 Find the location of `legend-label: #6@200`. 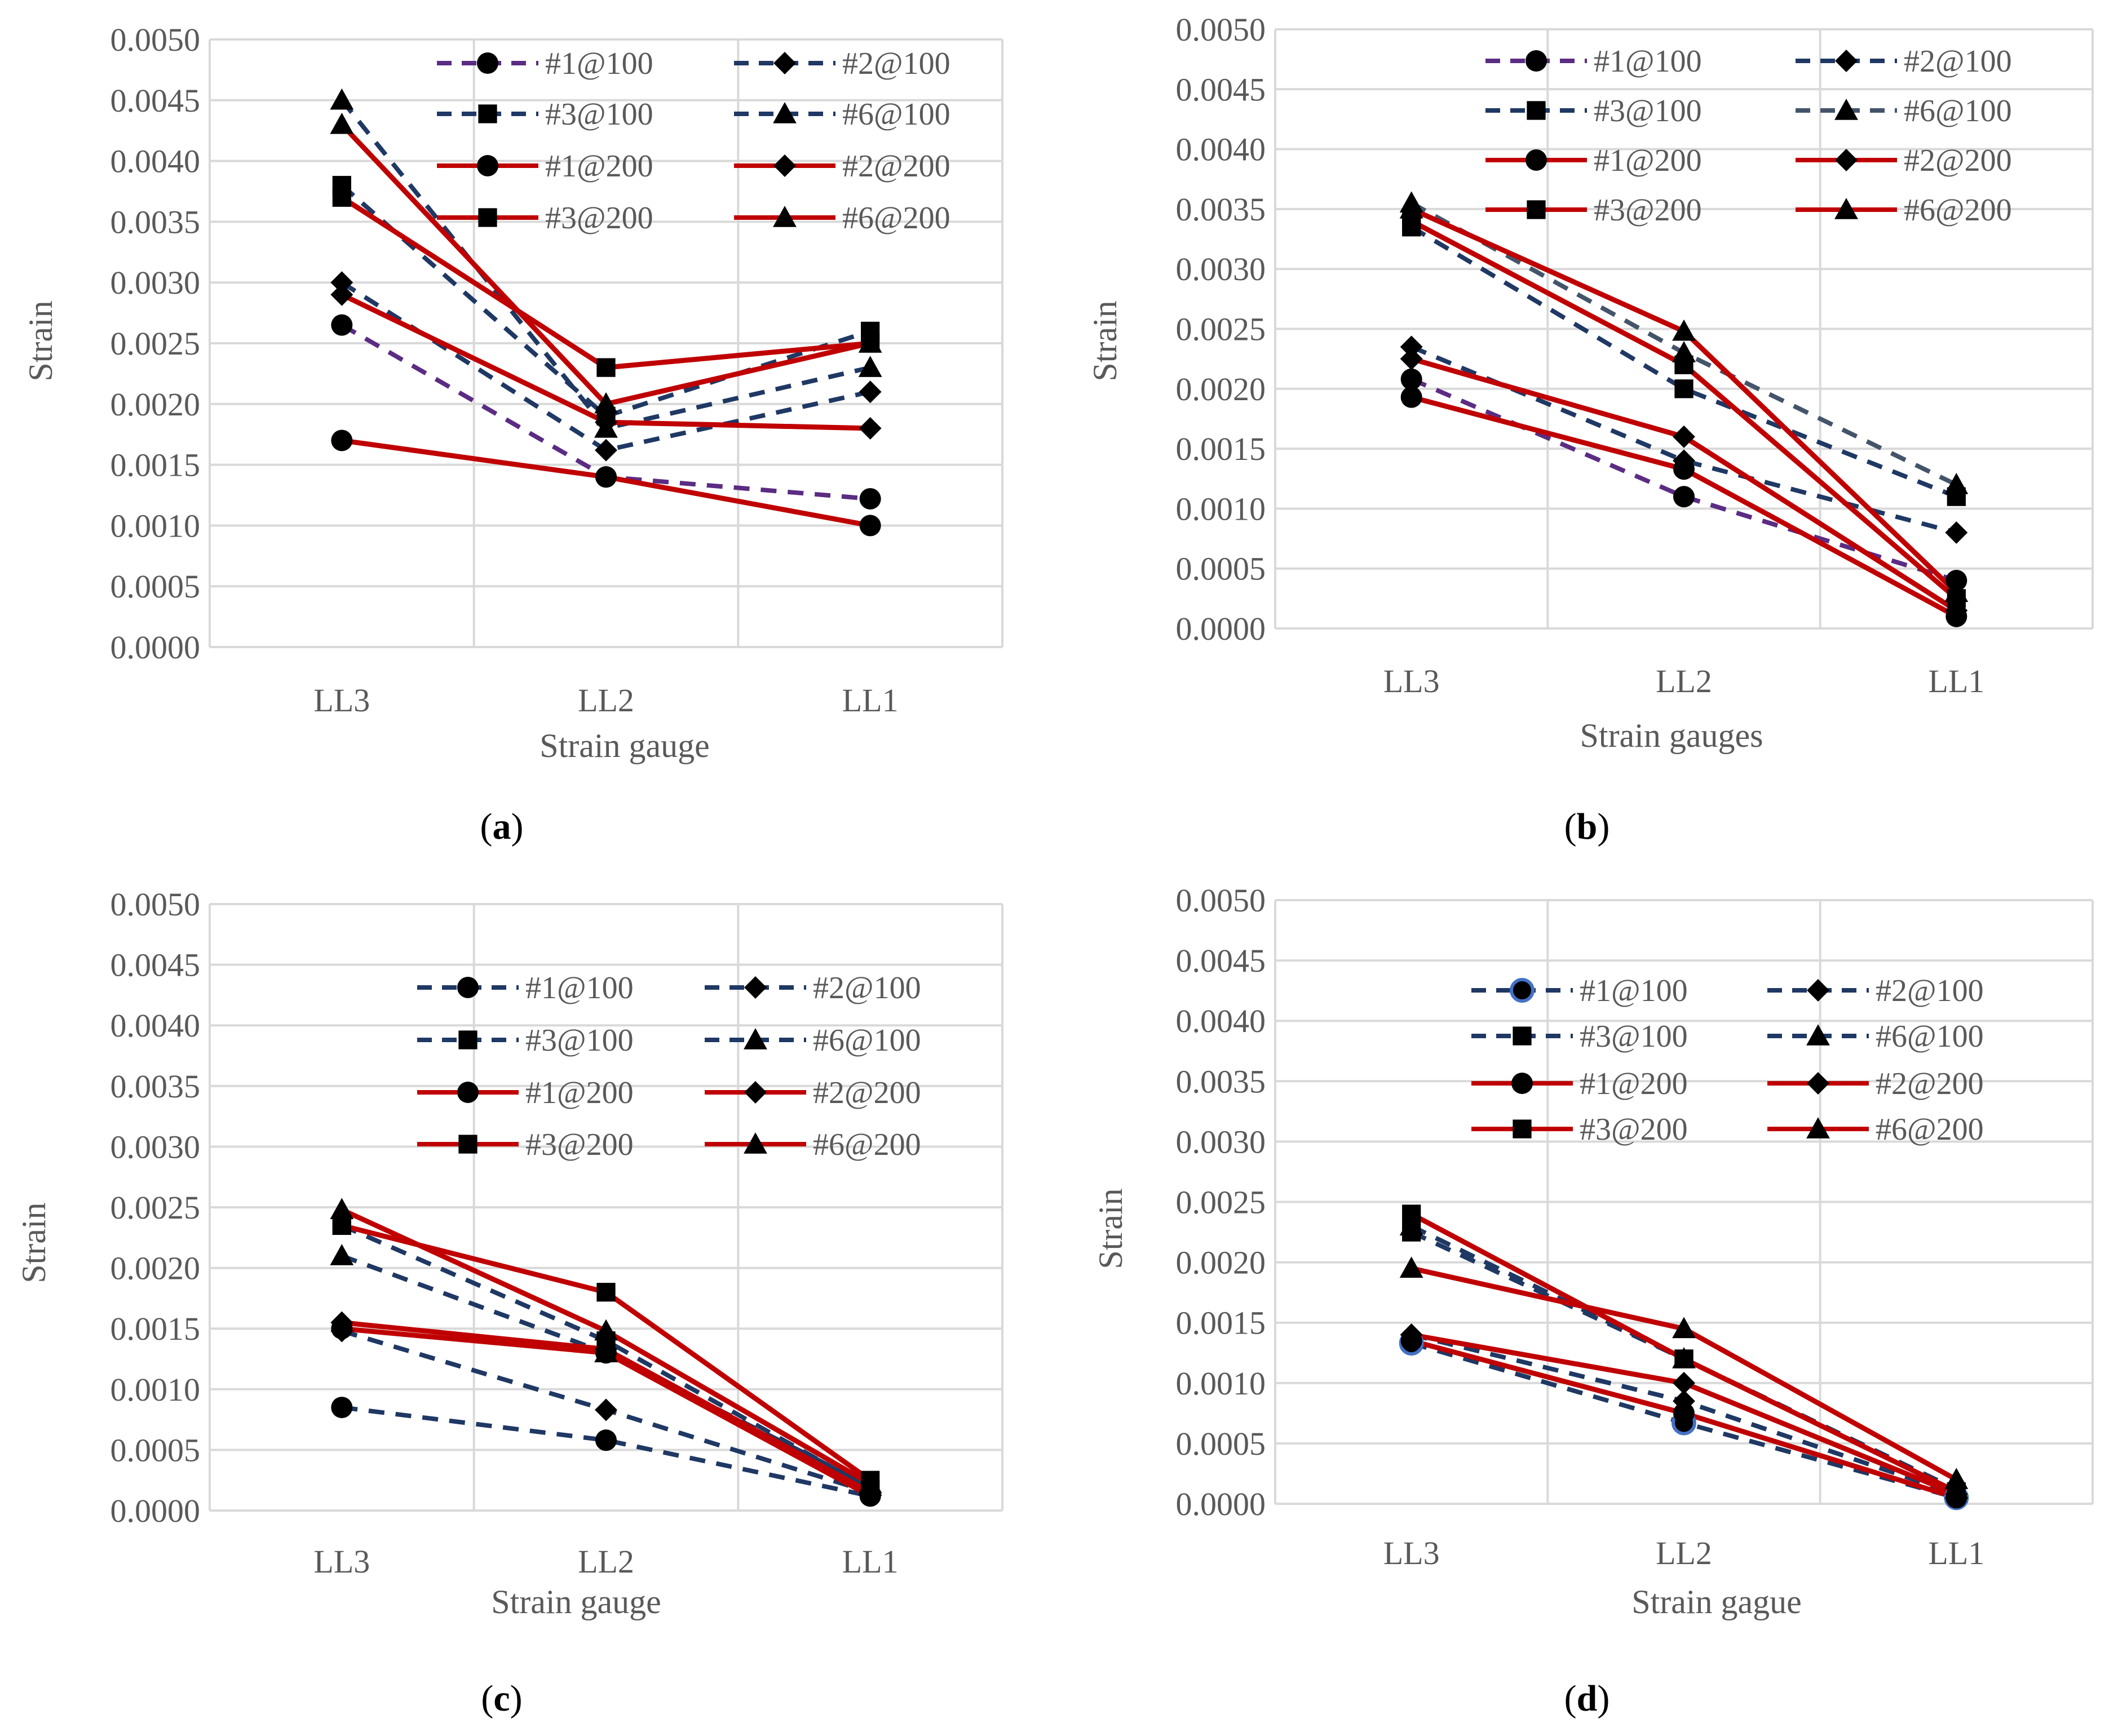

legend-label: #6@200 is located at coordinates (896, 218).